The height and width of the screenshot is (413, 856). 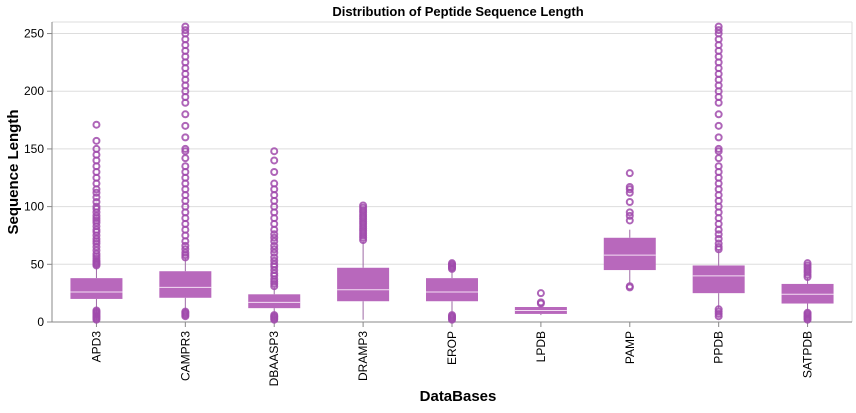 What do you see at coordinates (38, 175) in the screenshot?
I see `y-axis: 0 50 100 150 200 250` at bounding box center [38, 175].